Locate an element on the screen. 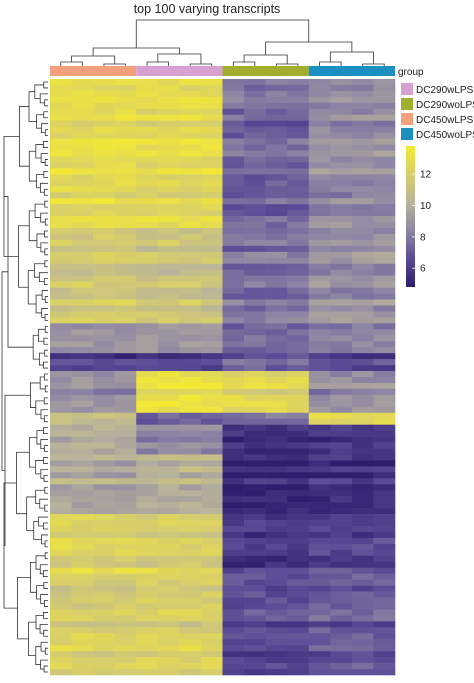  legend-swatch is located at coordinates (407, 134).